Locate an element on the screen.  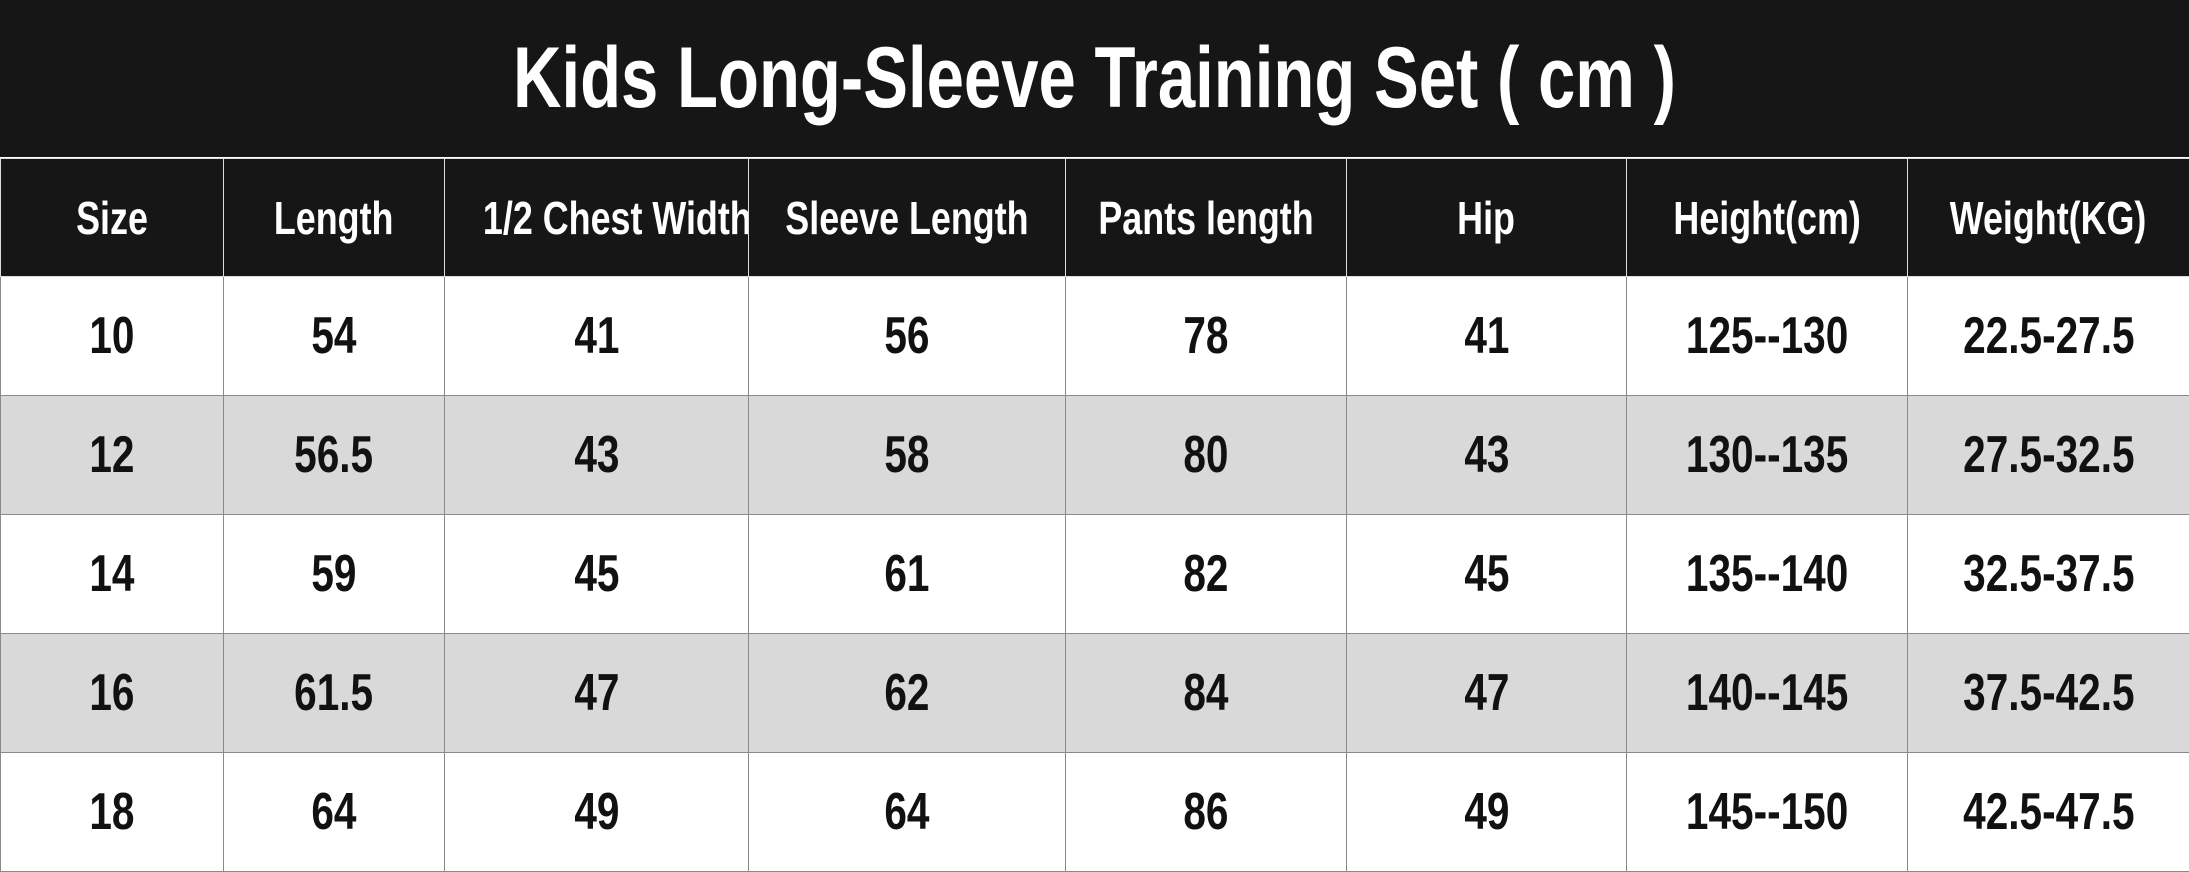
table-cell: 78 is located at coordinates (1206, 336).